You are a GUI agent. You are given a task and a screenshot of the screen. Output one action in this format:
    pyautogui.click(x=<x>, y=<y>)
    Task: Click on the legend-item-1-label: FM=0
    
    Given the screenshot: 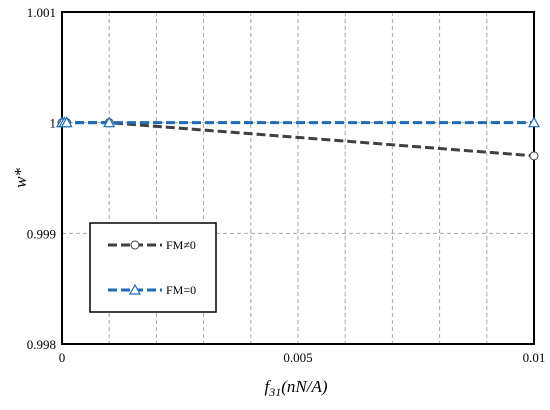 What is the action you would take?
    pyautogui.click(x=181, y=290)
    